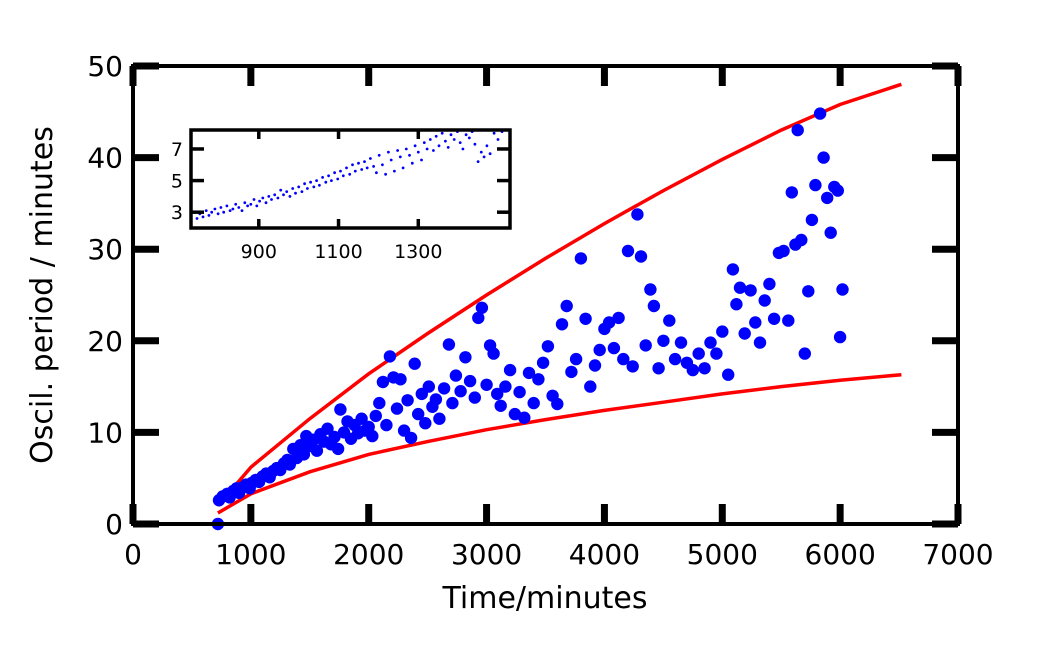  I want to click on inset-x-tick-labels: 900 1100 1300, so click(342, 252).